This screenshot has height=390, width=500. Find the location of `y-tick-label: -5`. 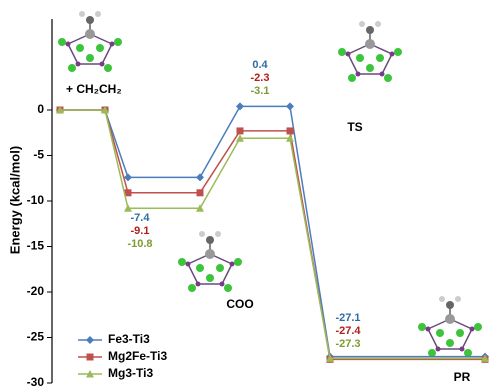

y-tick-label: -5 is located at coordinates (38, 155).